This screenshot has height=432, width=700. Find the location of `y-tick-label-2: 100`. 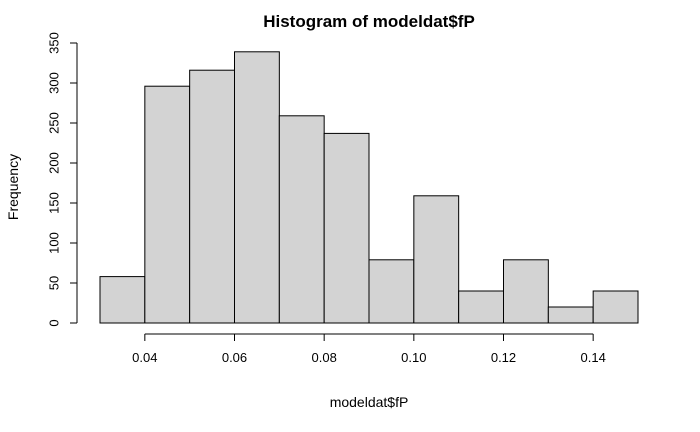

y-tick-label-2: 100 is located at coordinates (54, 243).